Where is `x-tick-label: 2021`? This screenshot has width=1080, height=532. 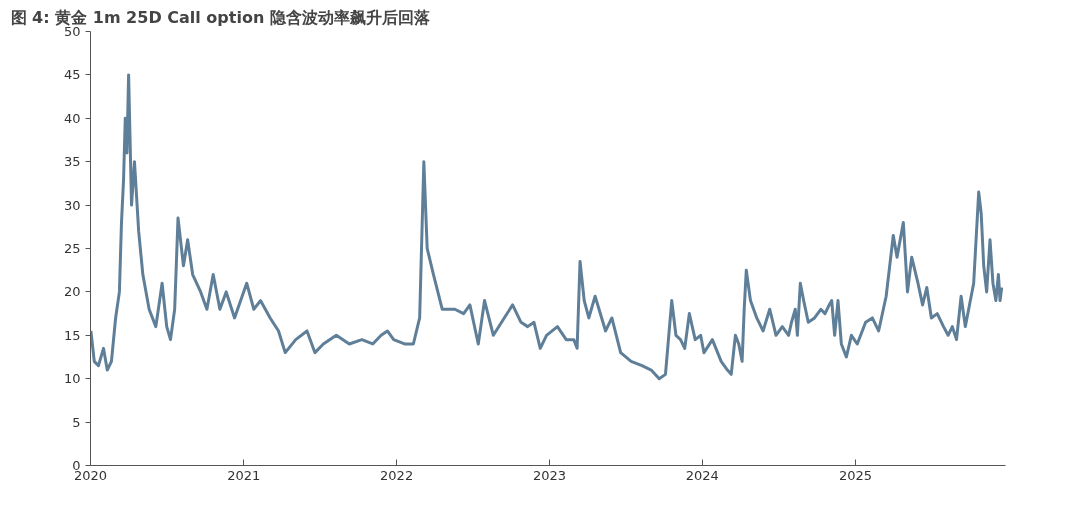
x-tick-label: 2021 is located at coordinates (244, 475).